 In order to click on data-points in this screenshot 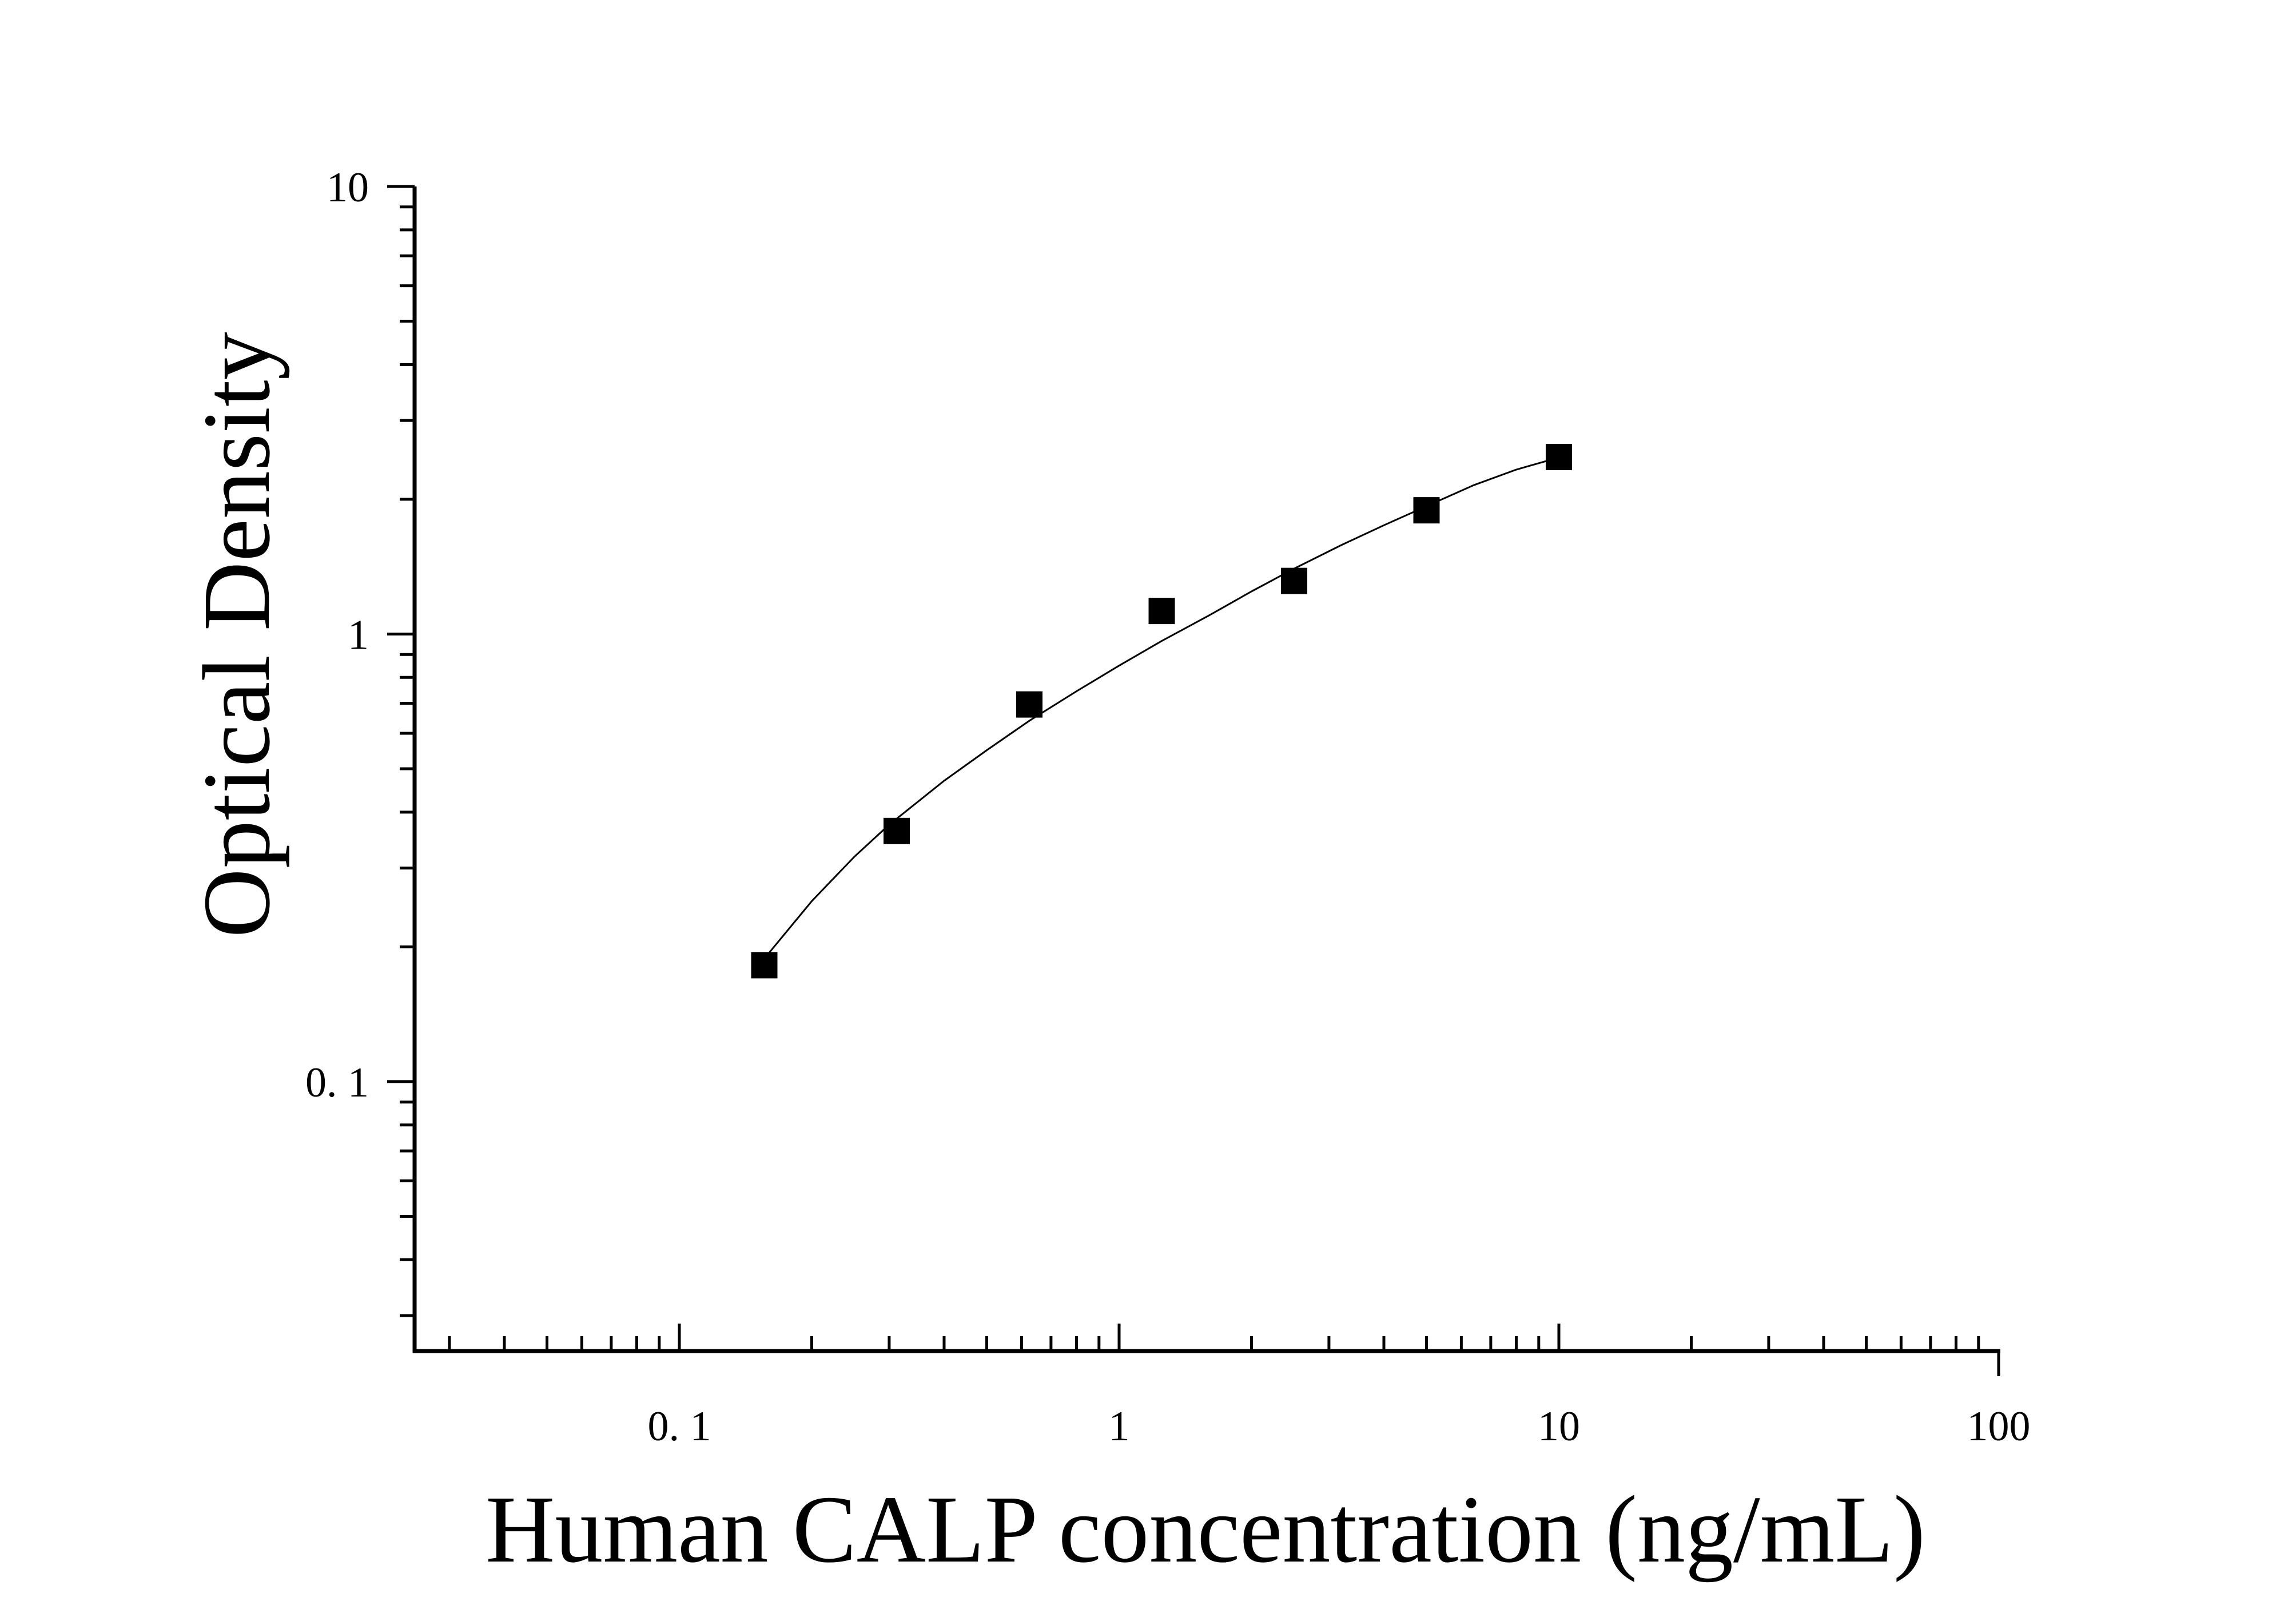, I will do `click(1161, 711)`.